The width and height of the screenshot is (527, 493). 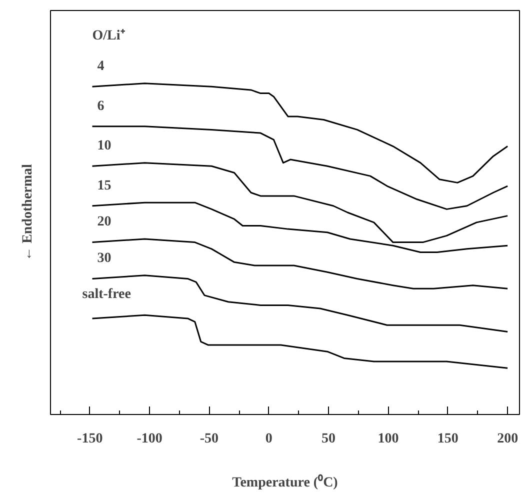 I want to click on legend-title: O/Li⁺, so click(x=109, y=36).